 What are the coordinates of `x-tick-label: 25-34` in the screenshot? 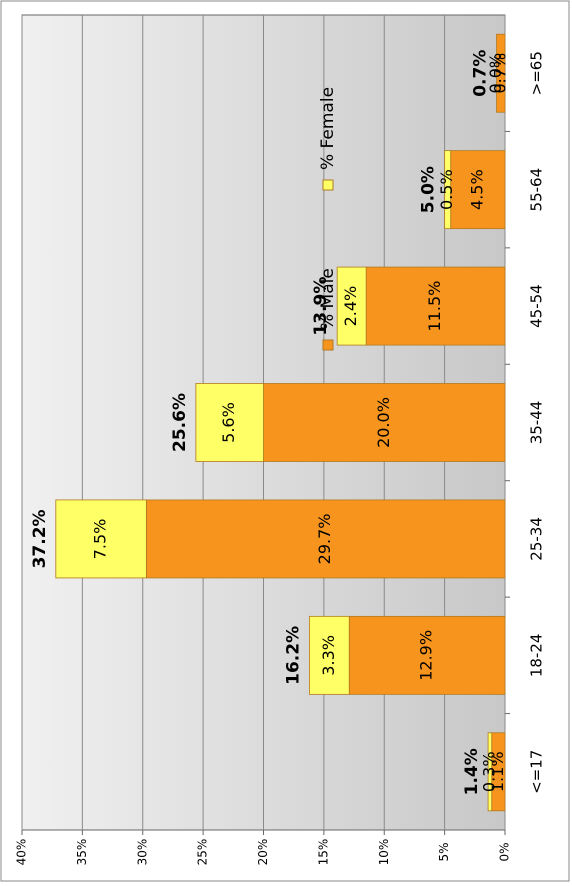 It's located at (537, 539).